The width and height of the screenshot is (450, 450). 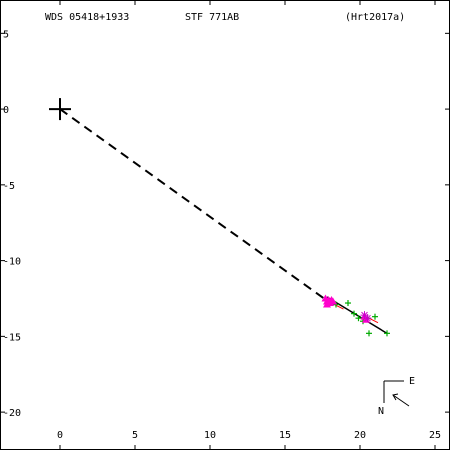 I want to click on motion-arrow-head, so click(x=395, y=397).